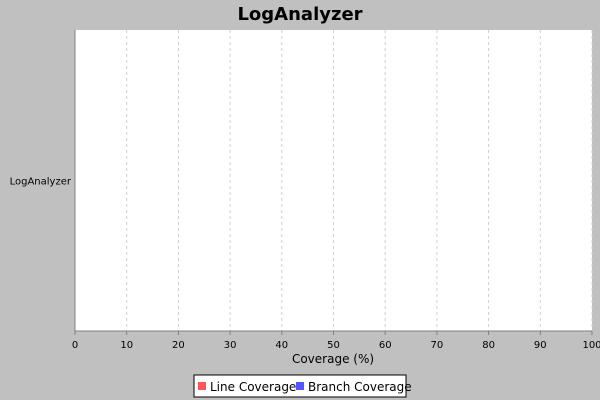 This screenshot has height=400, width=600. What do you see at coordinates (299, 14) in the screenshot?
I see `chart-title: LogAnalyzer` at bounding box center [299, 14].